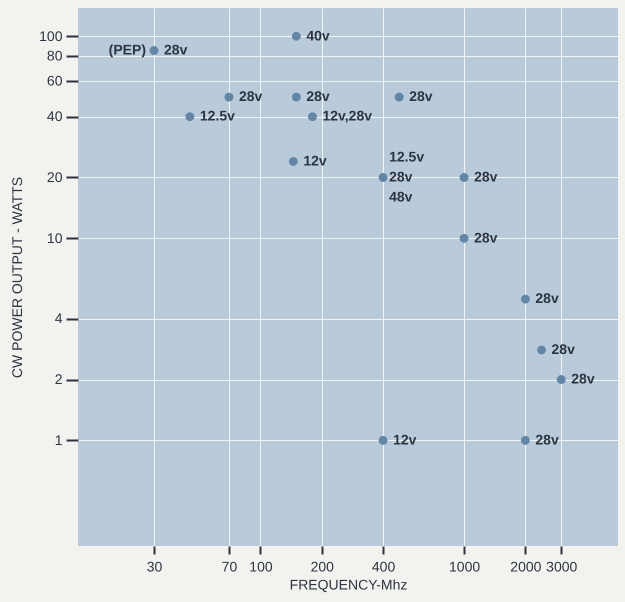 The height and width of the screenshot is (602, 625). What do you see at coordinates (384, 566) in the screenshot?
I see `x-tick-label: 400` at bounding box center [384, 566].